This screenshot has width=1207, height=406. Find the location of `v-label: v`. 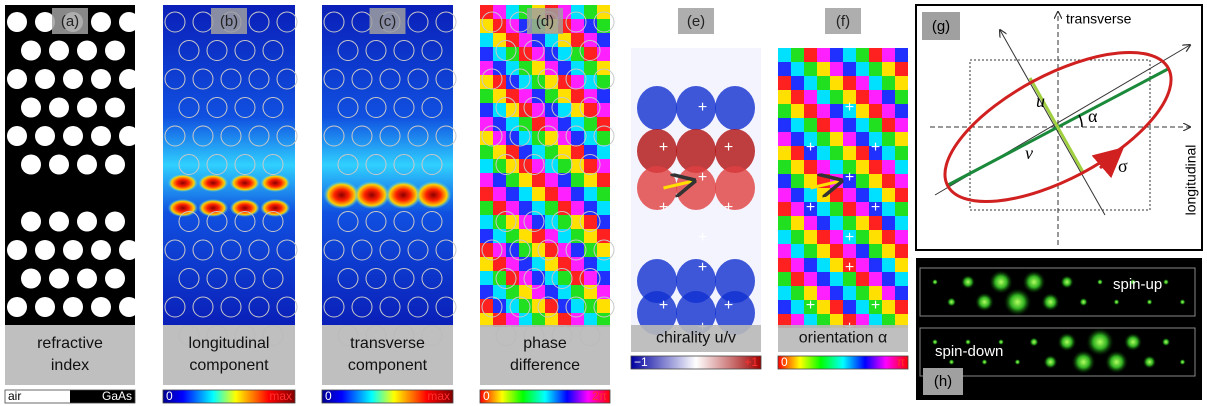

v-label: v is located at coordinates (1029, 153).